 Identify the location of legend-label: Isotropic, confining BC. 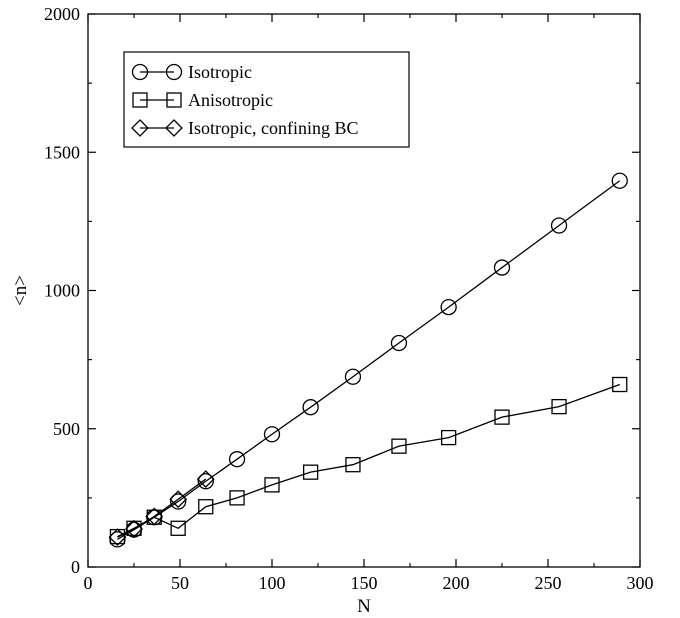
(273, 128).